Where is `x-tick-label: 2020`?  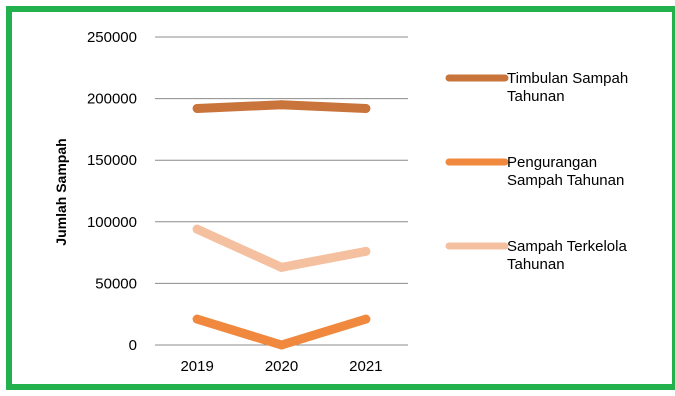
x-tick-label: 2020 is located at coordinates (281, 366).